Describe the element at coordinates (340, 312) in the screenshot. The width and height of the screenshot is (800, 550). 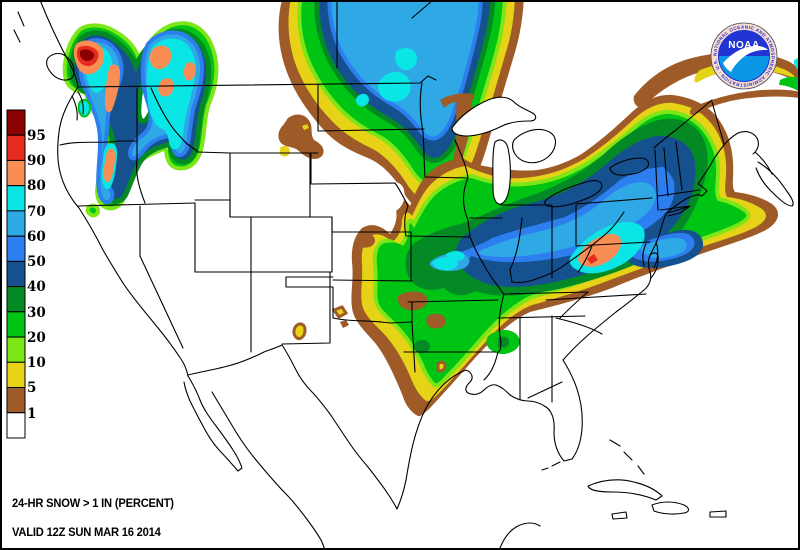
I see `contour-spot-panhandle` at that location.